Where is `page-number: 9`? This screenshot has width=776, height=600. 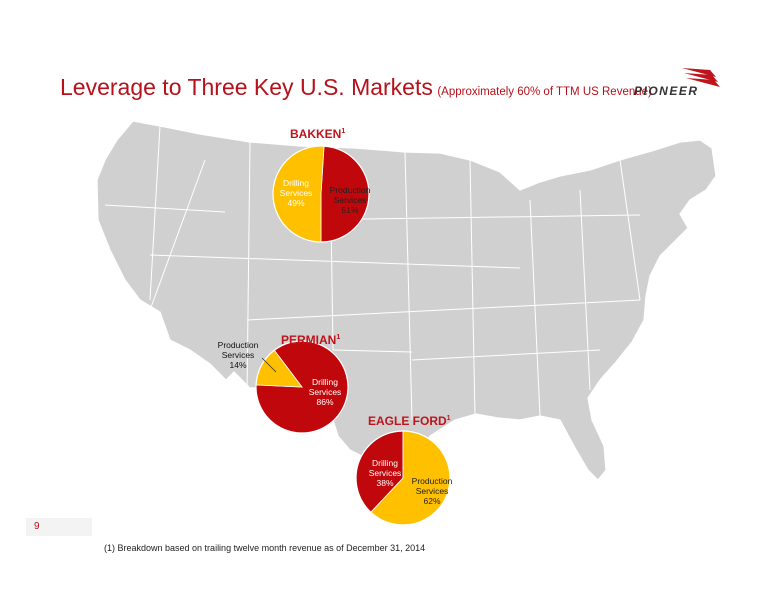 page-number: 9 is located at coordinates (59, 527).